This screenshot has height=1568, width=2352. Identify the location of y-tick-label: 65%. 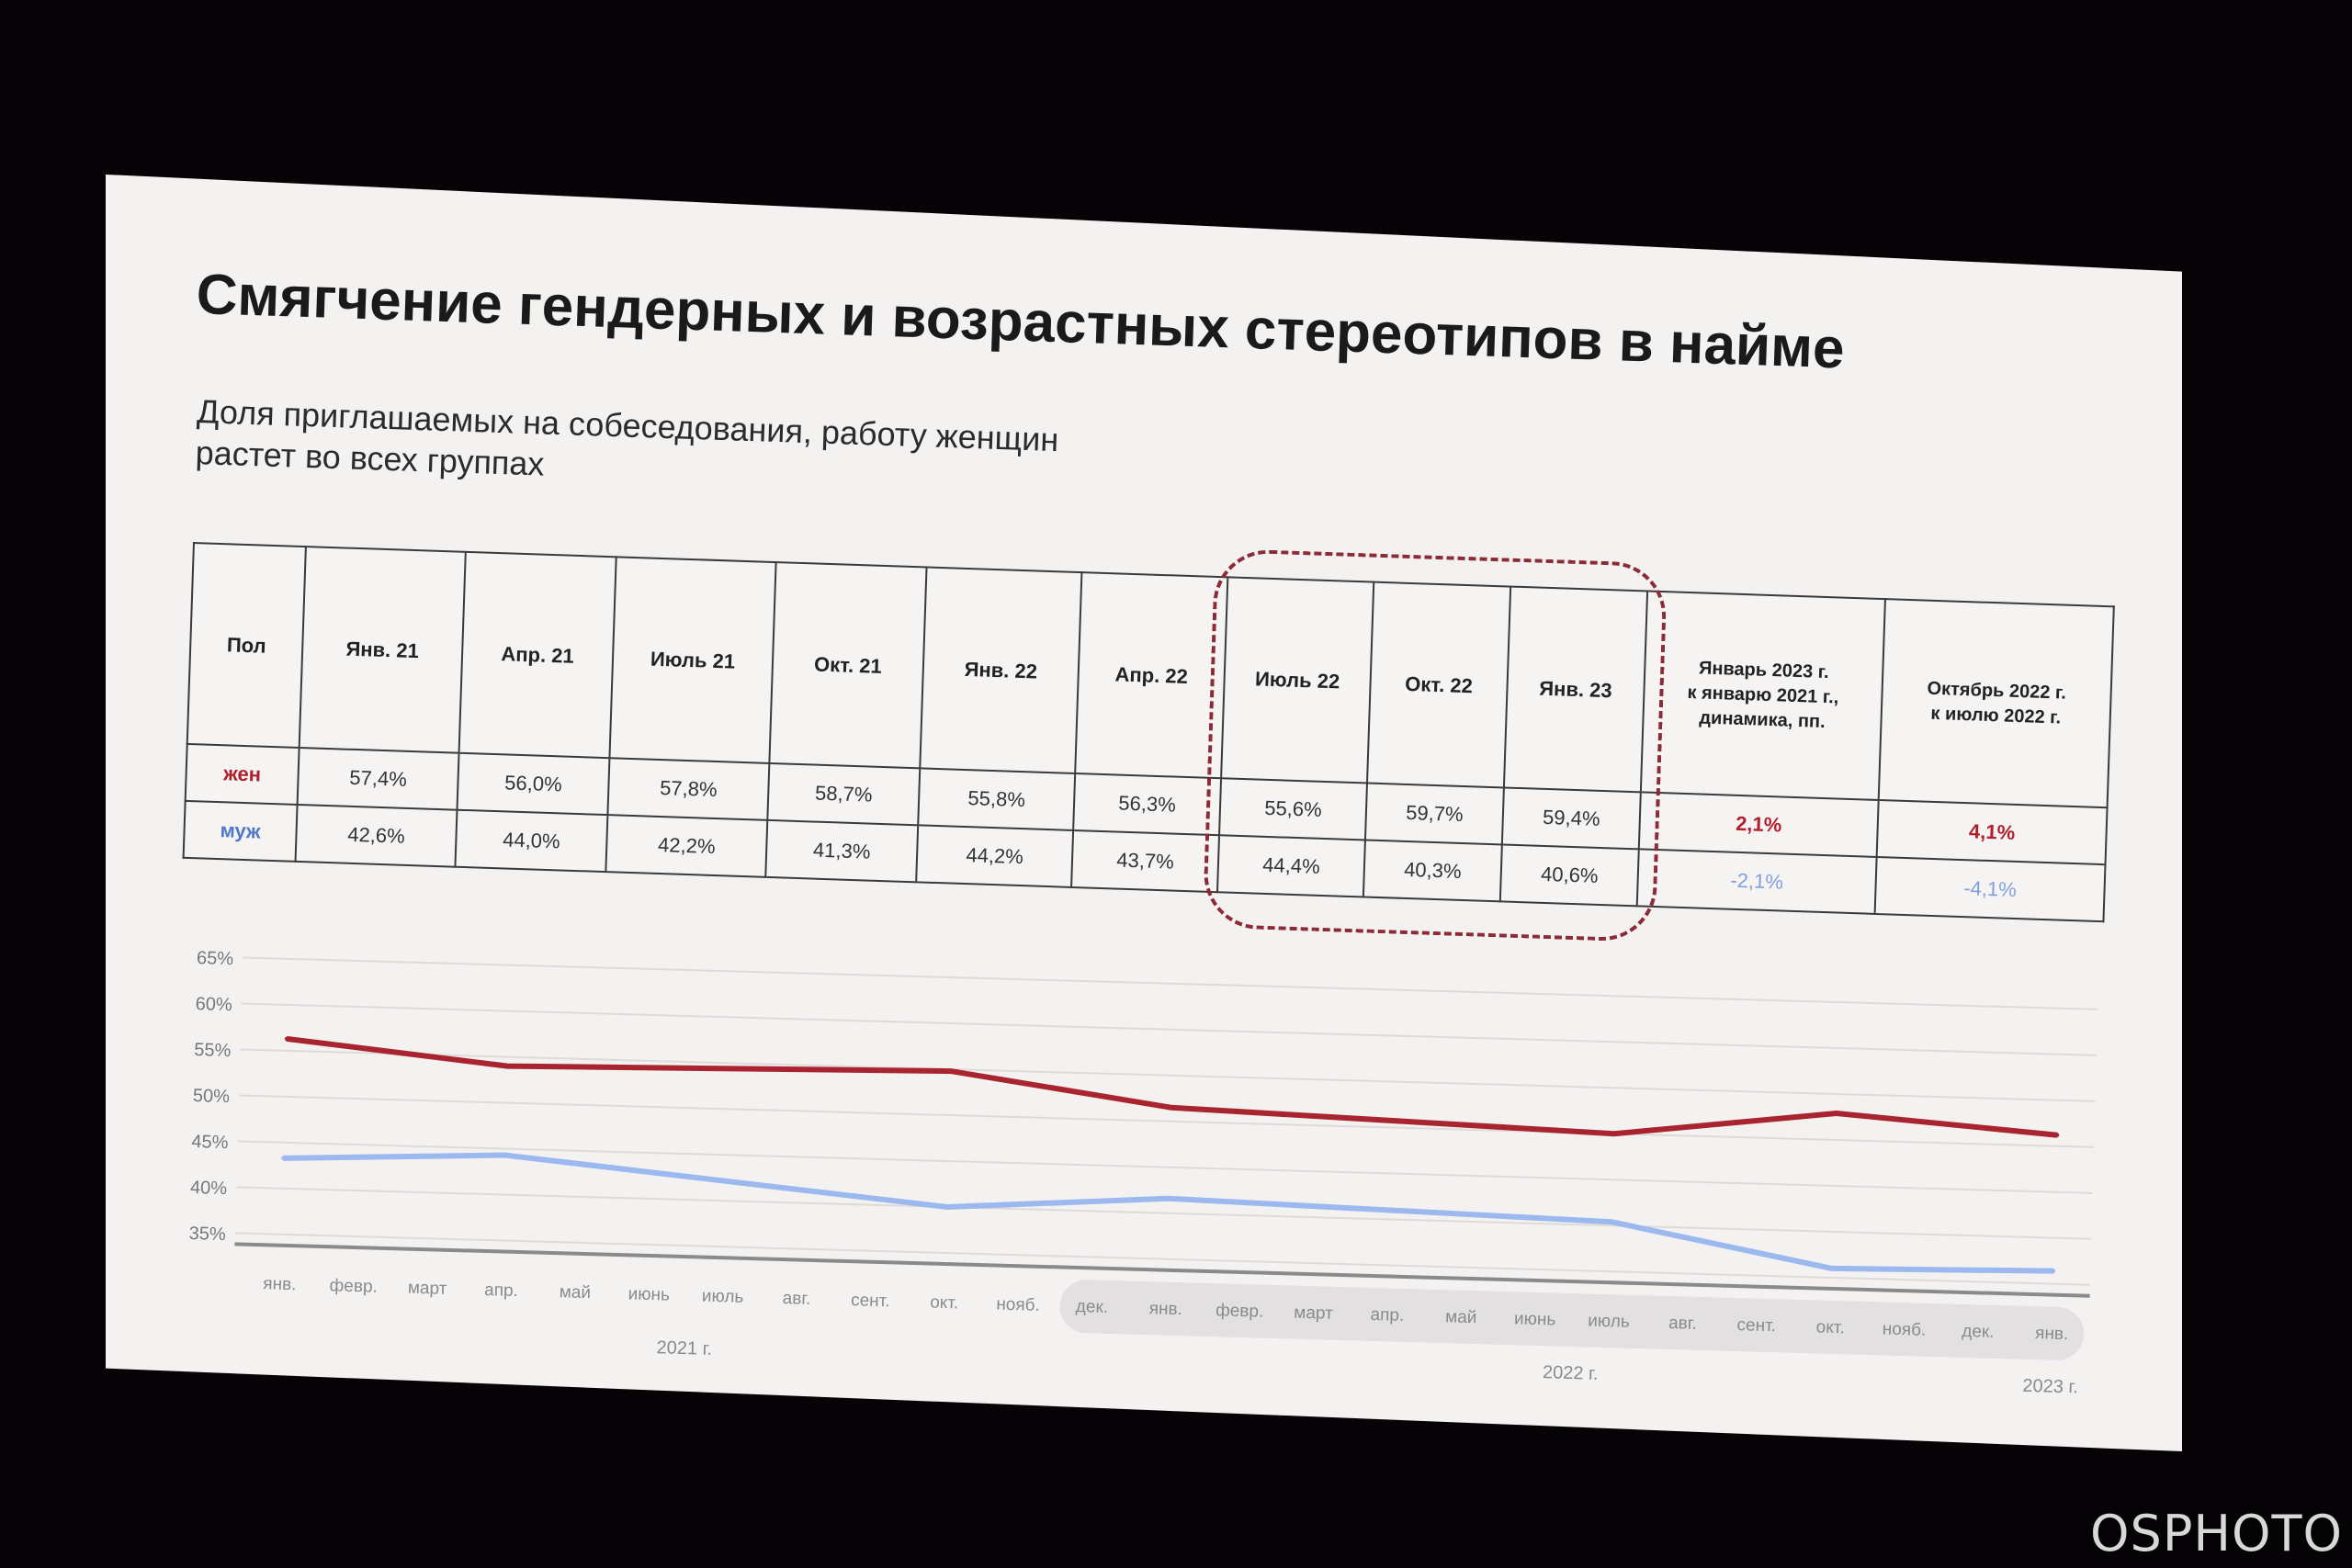
(215, 959).